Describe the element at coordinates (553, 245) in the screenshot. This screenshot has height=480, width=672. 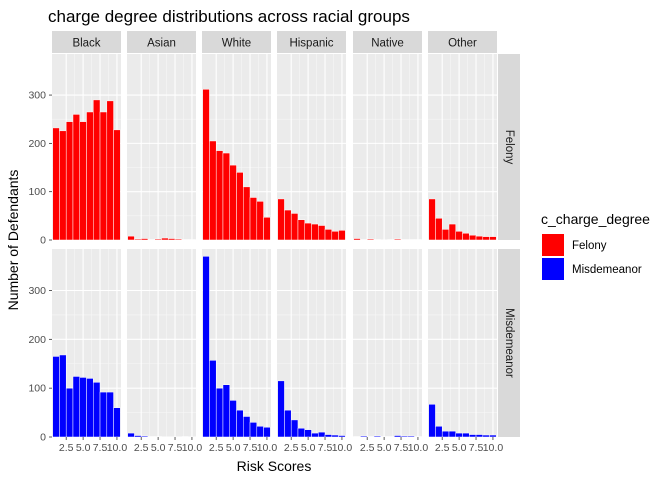
I see `legend-key-felony` at that location.